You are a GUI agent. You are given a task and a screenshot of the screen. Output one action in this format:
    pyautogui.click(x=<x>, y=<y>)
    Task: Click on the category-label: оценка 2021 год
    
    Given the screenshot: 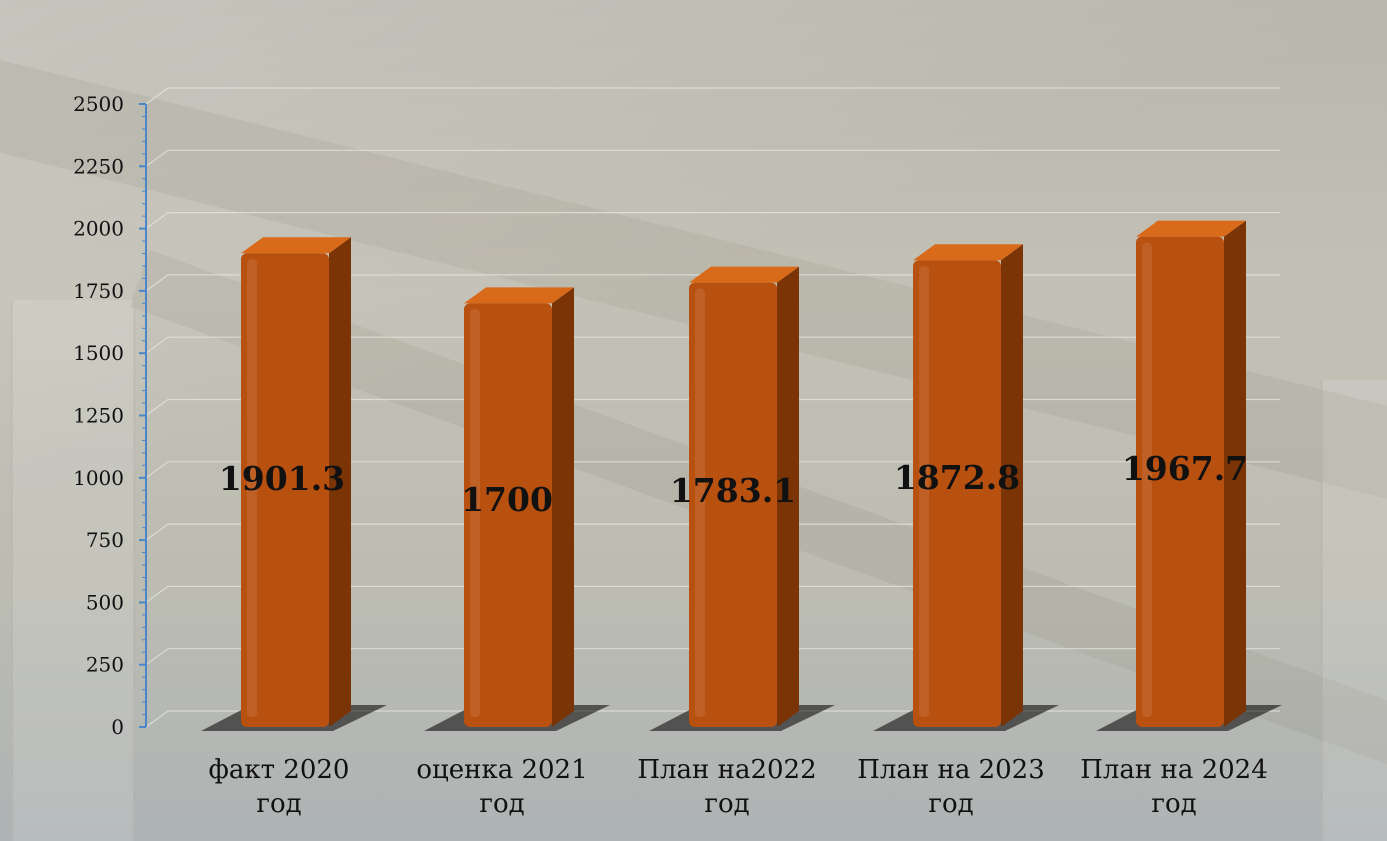 What is the action you would take?
    pyautogui.click(x=501, y=787)
    